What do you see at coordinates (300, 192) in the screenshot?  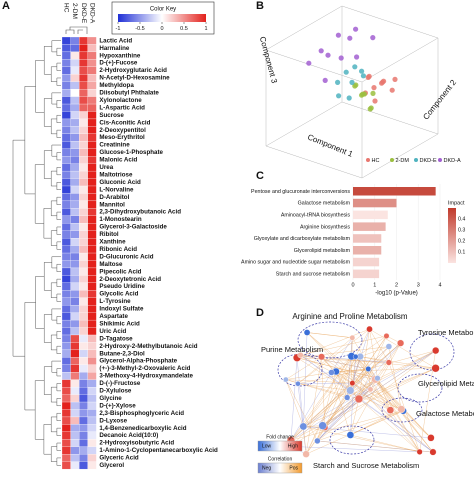 I see `category-label: Pentose and glucuronate interconversions` at bounding box center [300, 192].